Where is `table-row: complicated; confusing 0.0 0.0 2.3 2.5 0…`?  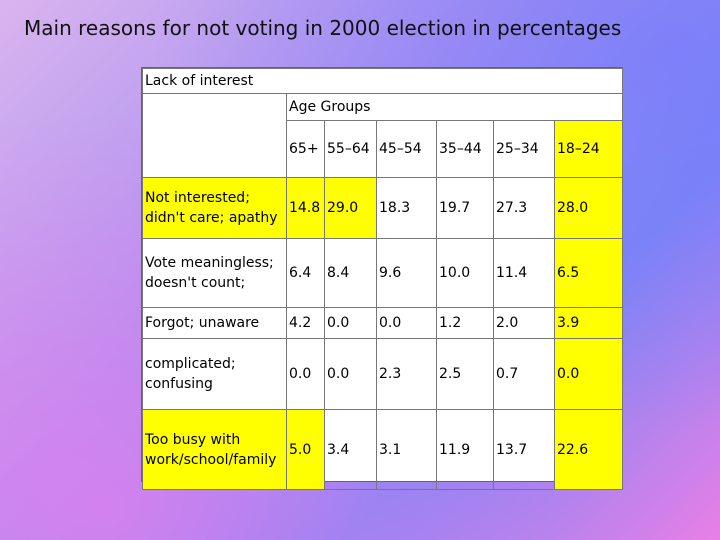 table-row: complicated; confusing 0.0 0.0 2.3 2.5 0… is located at coordinates (383, 374).